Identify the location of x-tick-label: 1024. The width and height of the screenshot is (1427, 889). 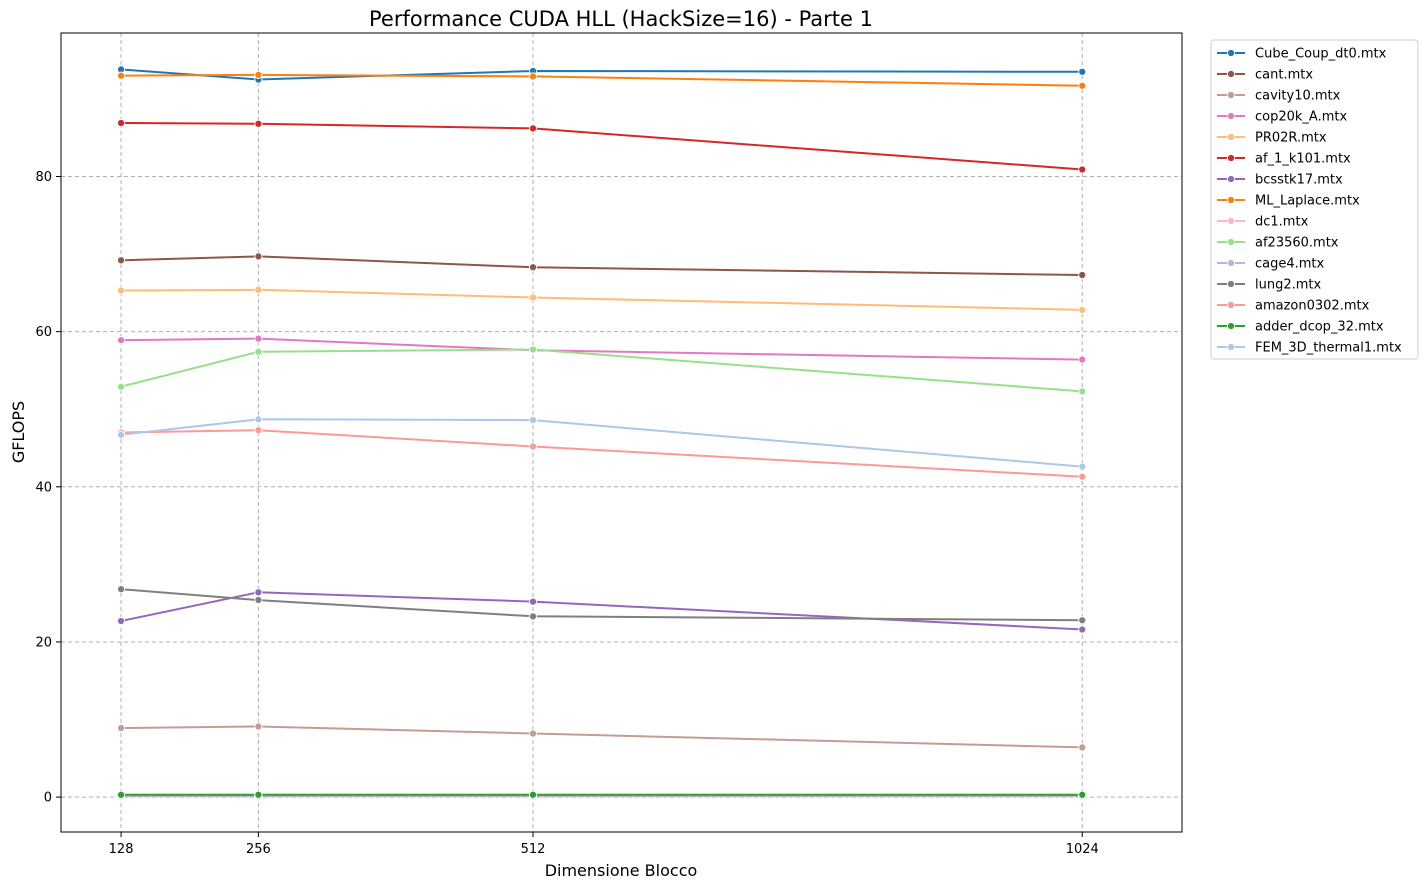
(1082, 849).